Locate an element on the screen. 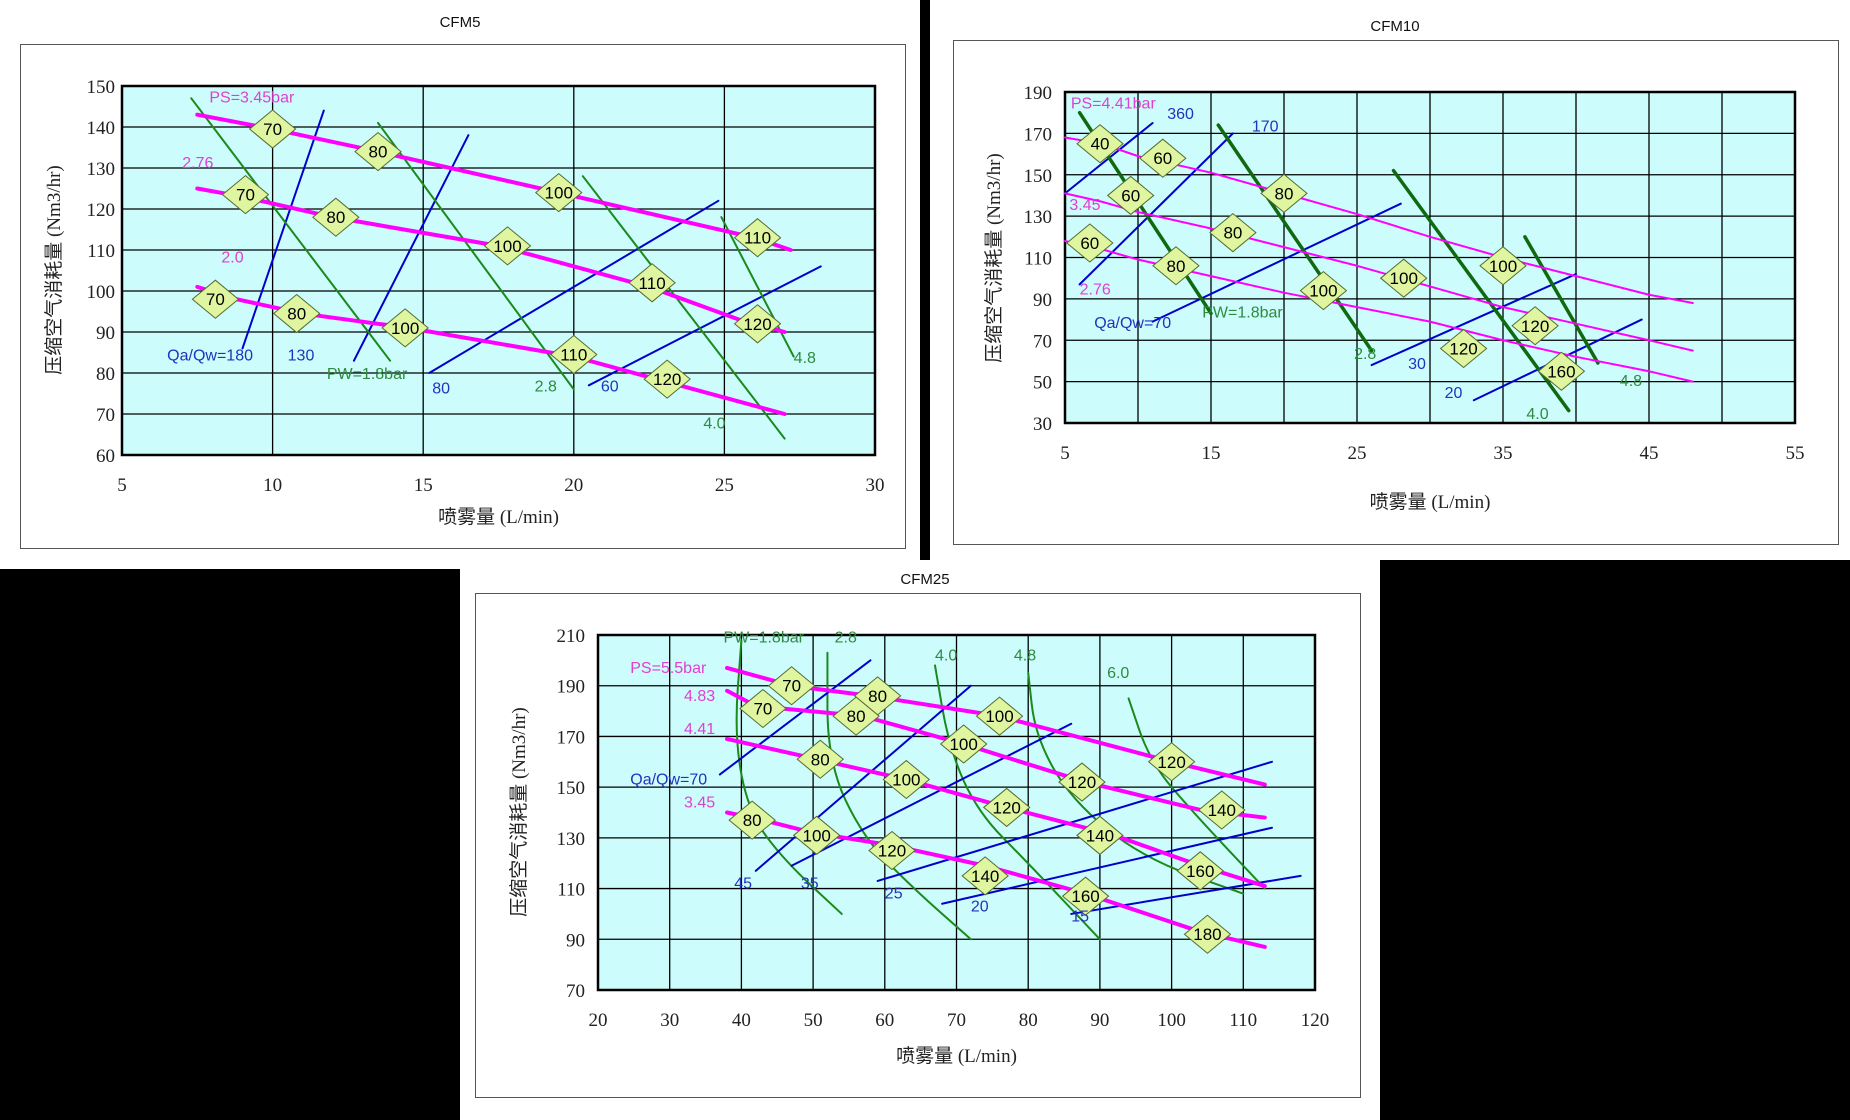 Image resolution: width=1850 pixels, height=1120 pixels. x-tick-label: 70 is located at coordinates (956, 1020).